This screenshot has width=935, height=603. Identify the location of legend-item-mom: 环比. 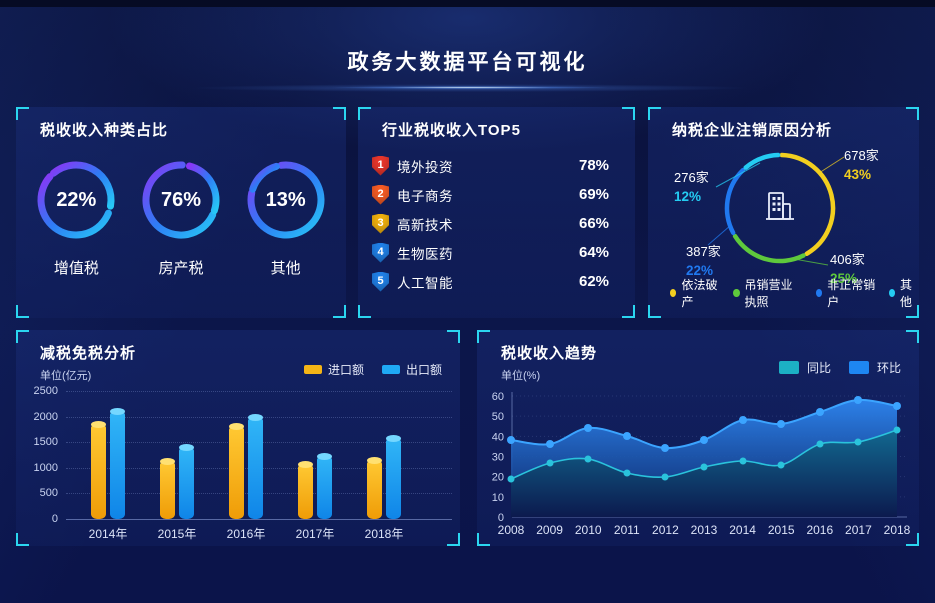
(874, 367).